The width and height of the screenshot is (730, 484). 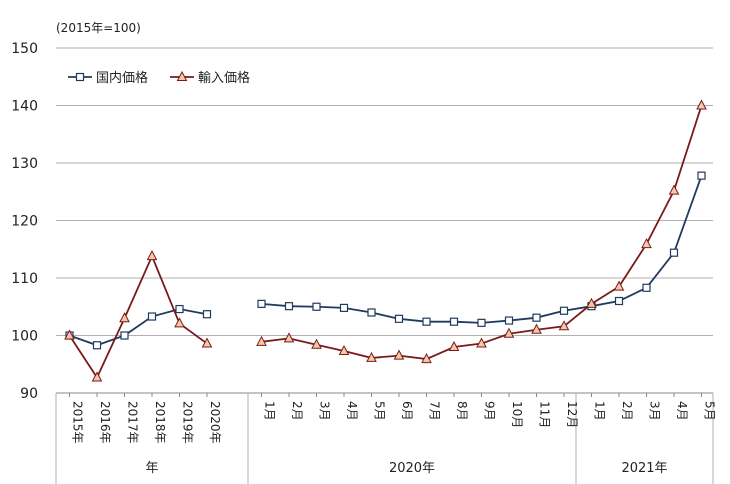 I want to click on legend-item: 国内価格, so click(x=108, y=78).